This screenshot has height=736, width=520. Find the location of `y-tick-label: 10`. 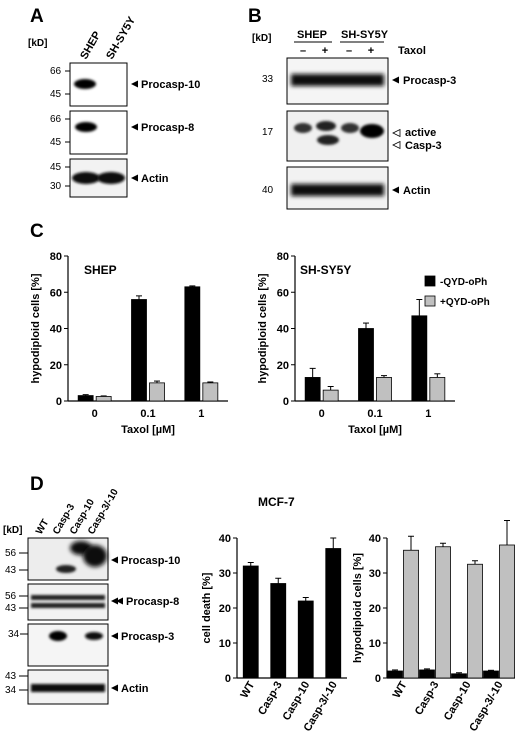

y-tick-label: 10 is located at coordinates (375, 644).